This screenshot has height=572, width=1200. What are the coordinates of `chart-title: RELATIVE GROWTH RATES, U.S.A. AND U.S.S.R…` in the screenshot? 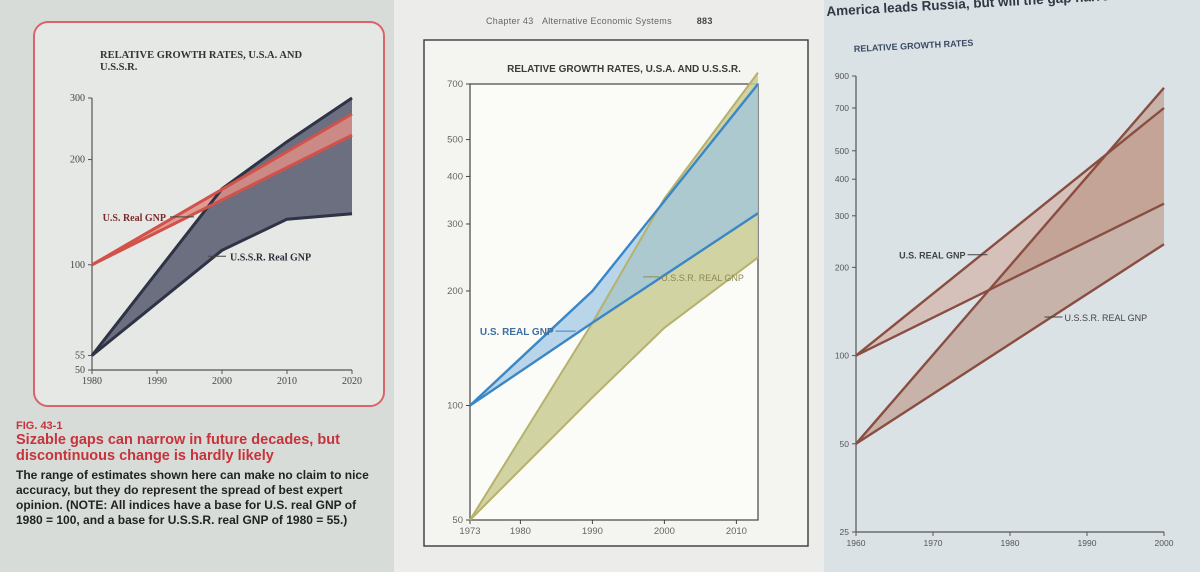 It's located at (201, 61).